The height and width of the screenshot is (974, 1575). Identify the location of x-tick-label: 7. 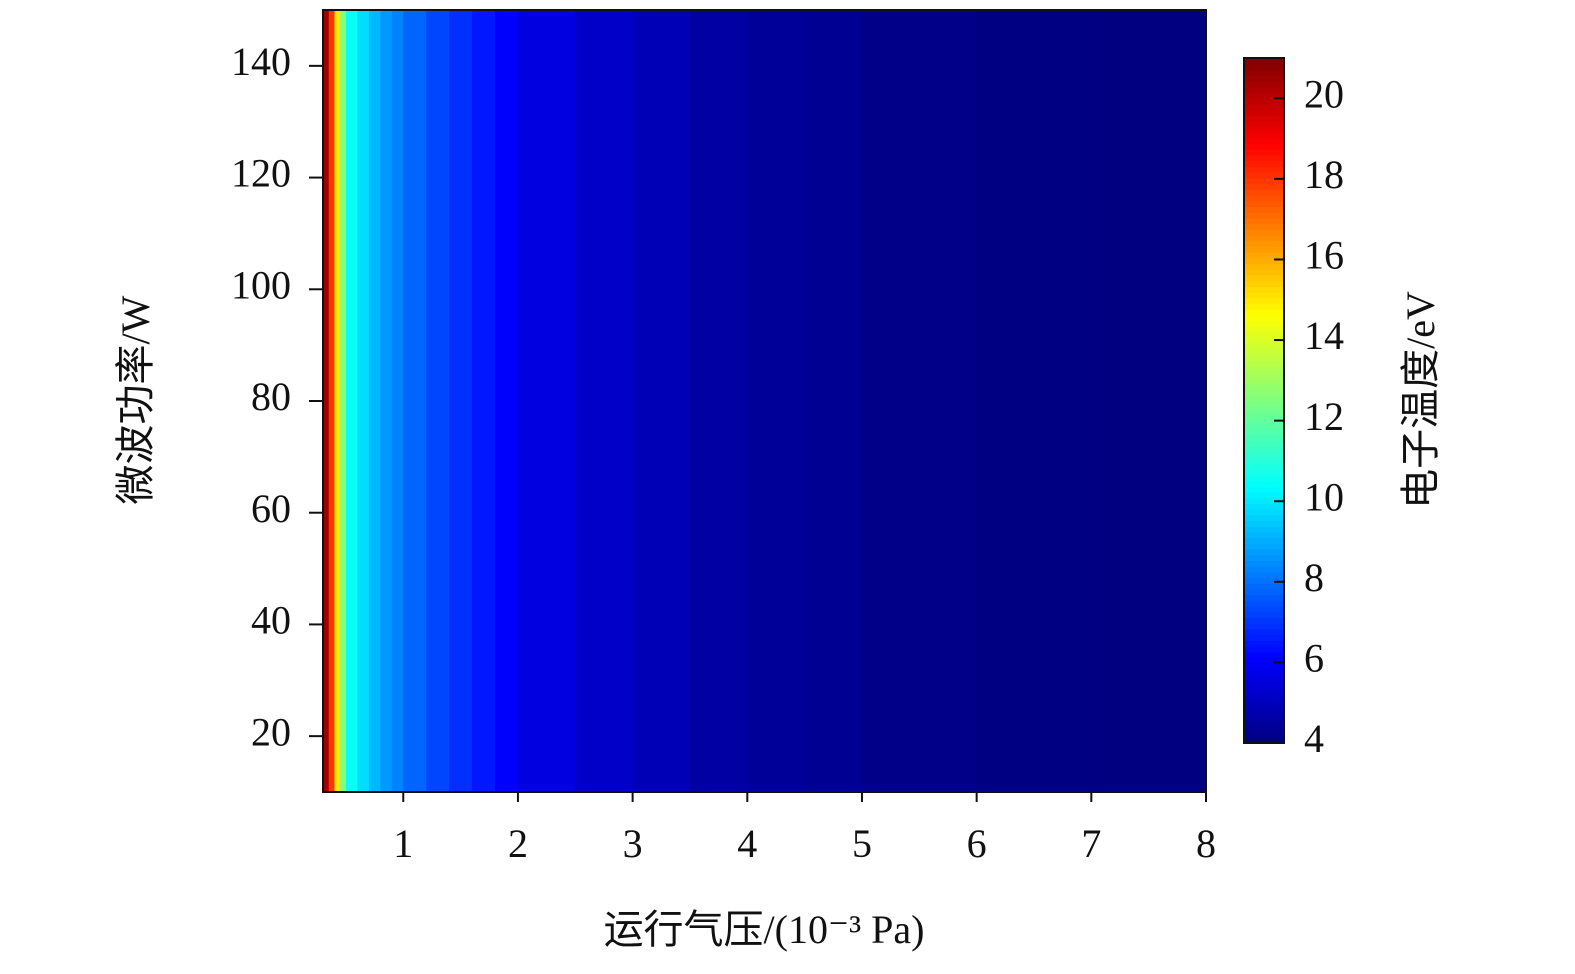
(1091, 843).